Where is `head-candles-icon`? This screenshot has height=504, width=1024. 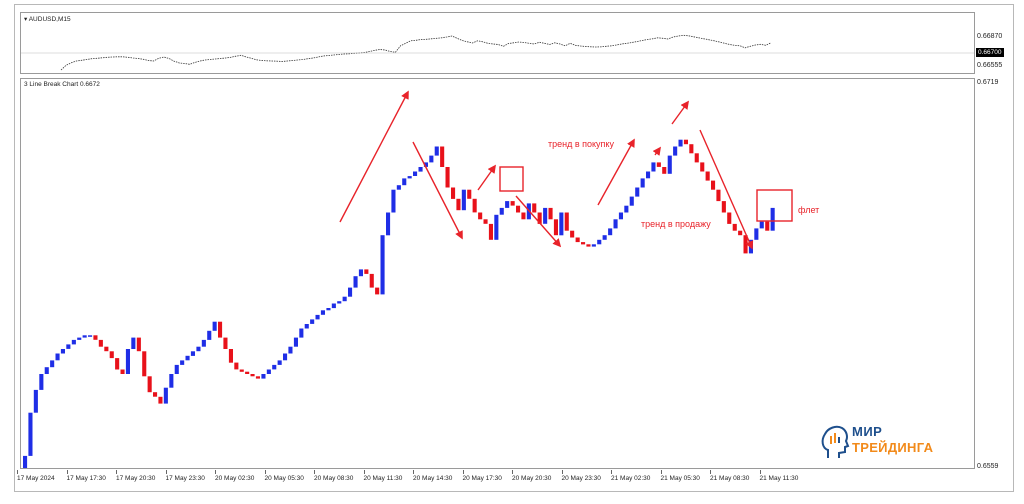 head-candles-icon is located at coordinates (835, 441).